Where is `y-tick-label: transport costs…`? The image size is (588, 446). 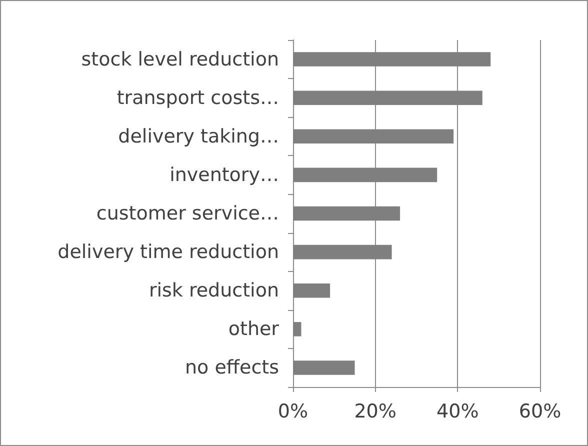 y-tick-label: transport costs… is located at coordinates (197, 97).